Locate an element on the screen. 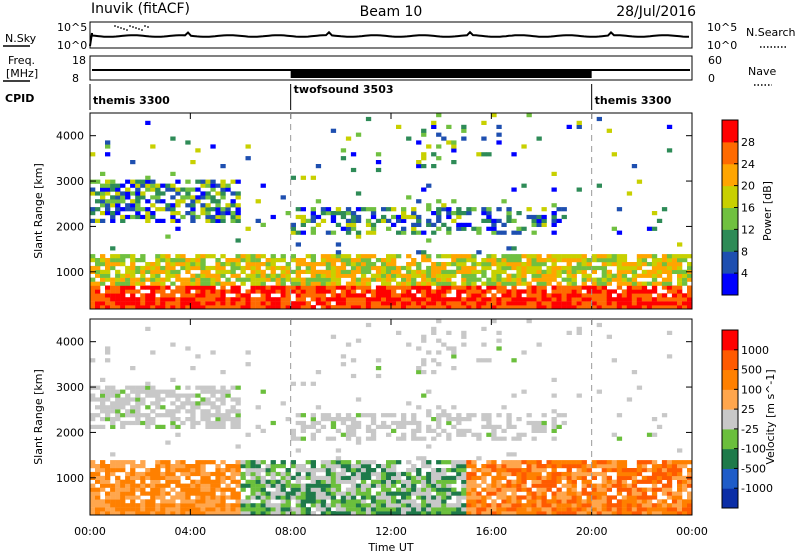  y-tick-label: 4000 is located at coordinates (70, 136).